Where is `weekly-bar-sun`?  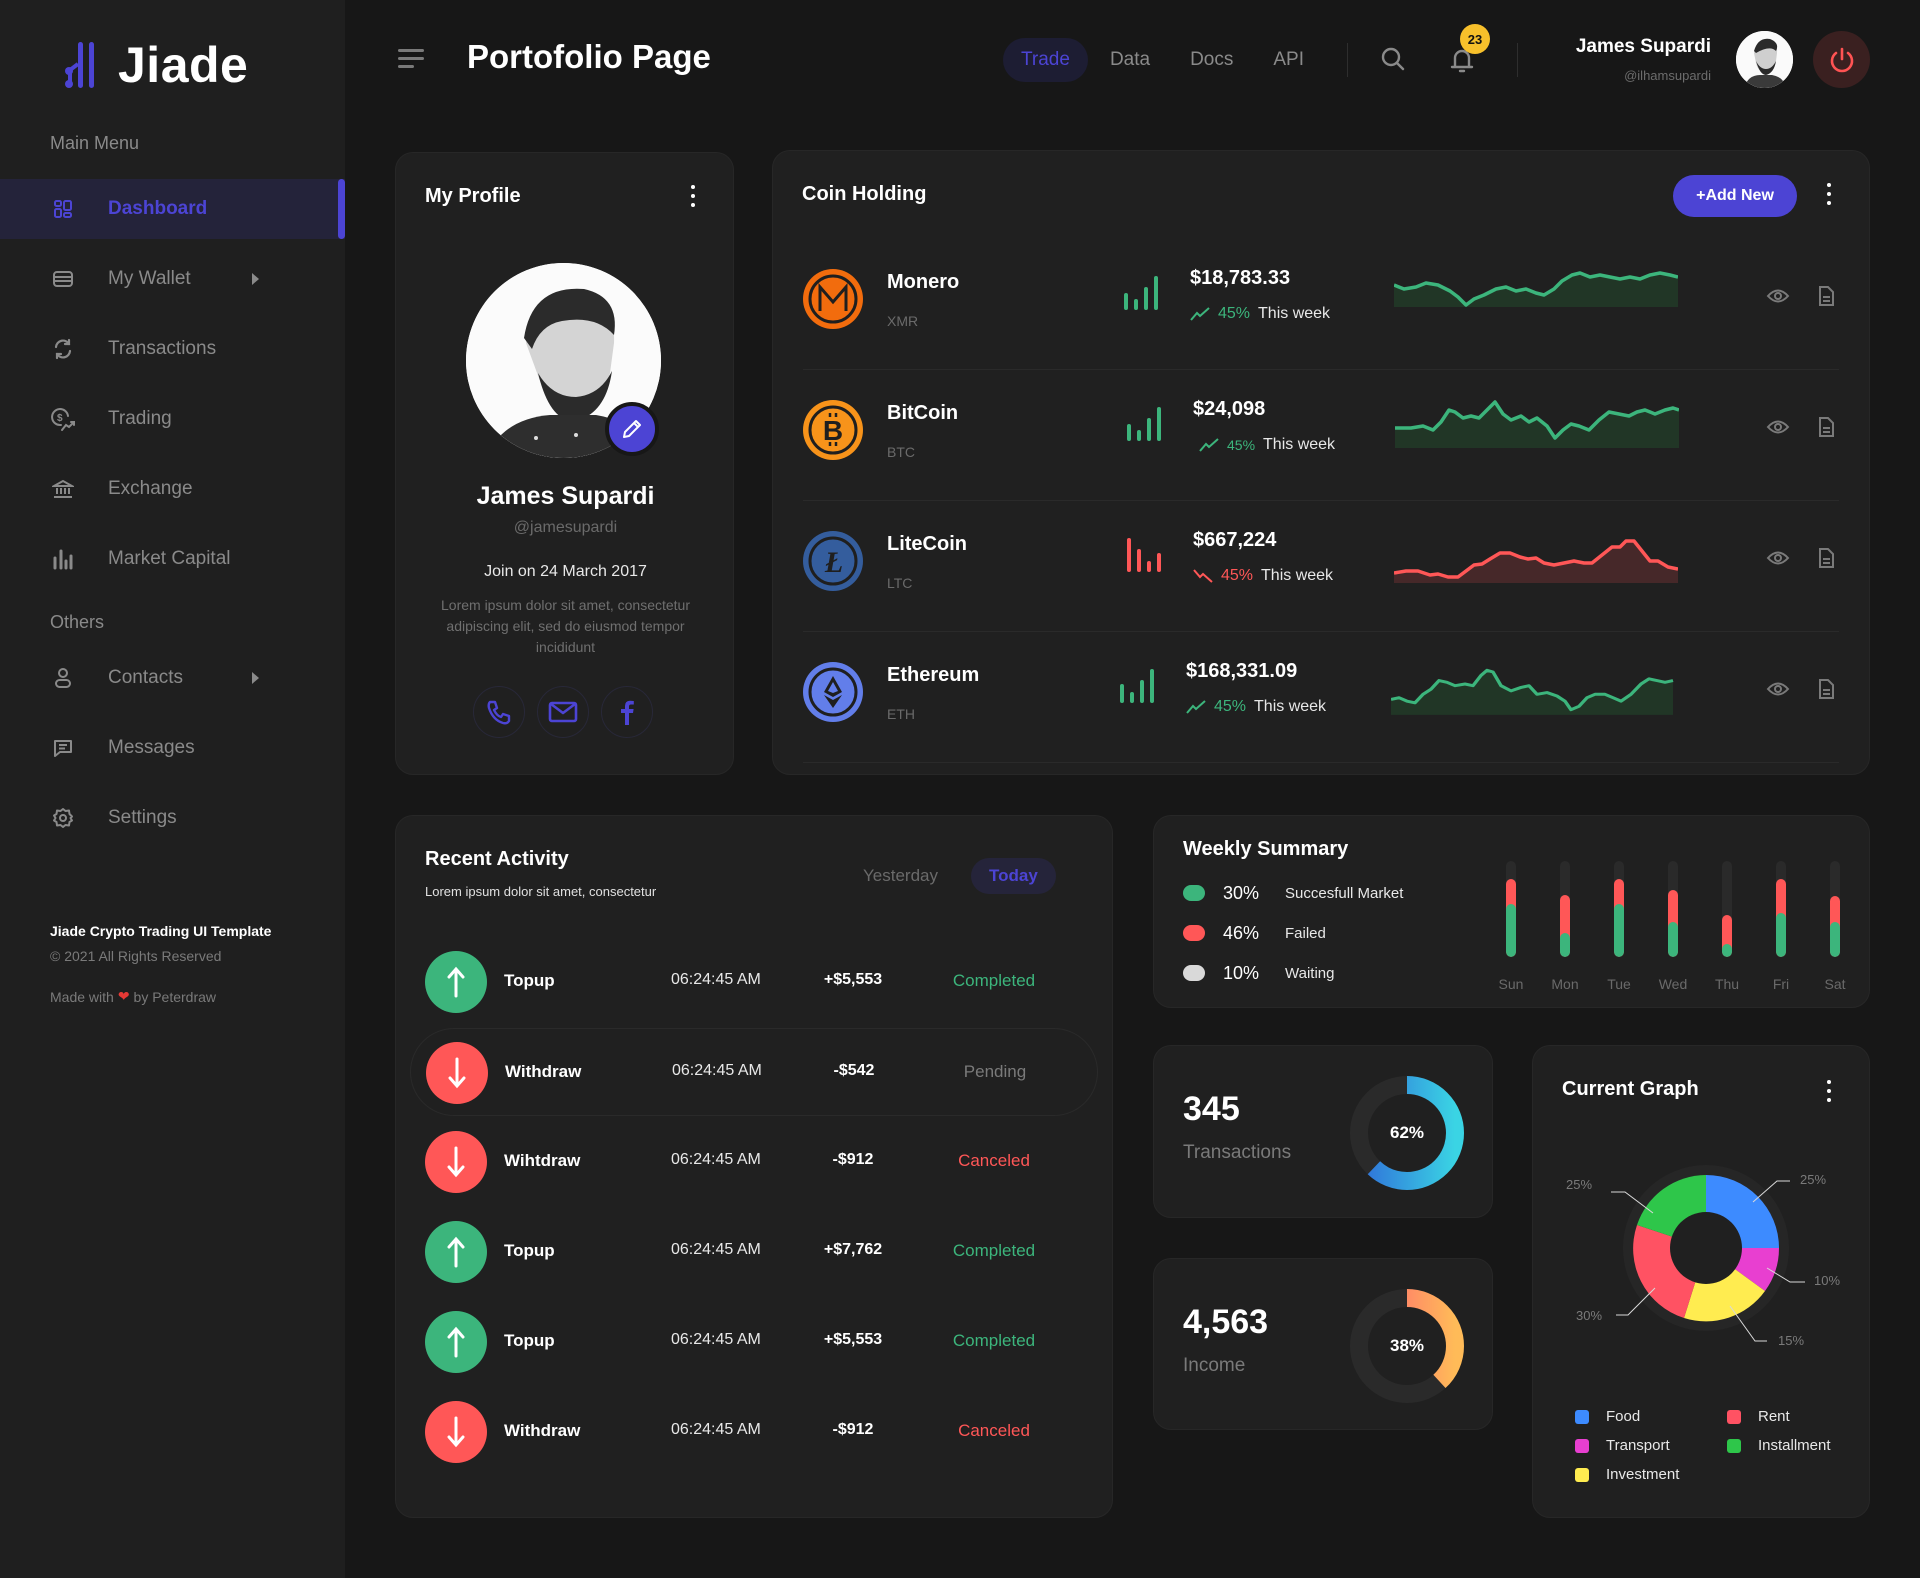 weekly-bar-sun is located at coordinates (1511, 909).